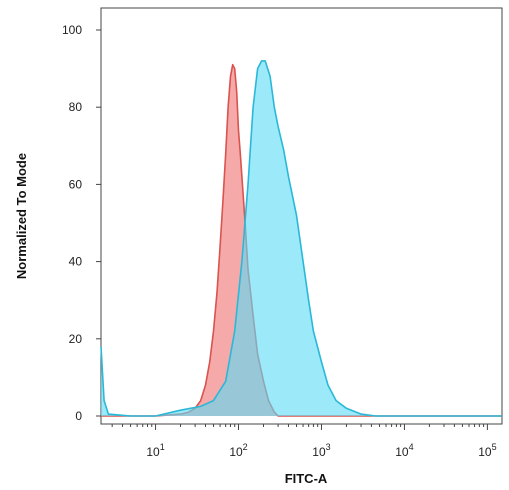 This screenshot has height=490, width=509. I want to click on x-axis-ticks: 10¹ 10² 10³ 10⁴ 10⁵, so click(304, 441).